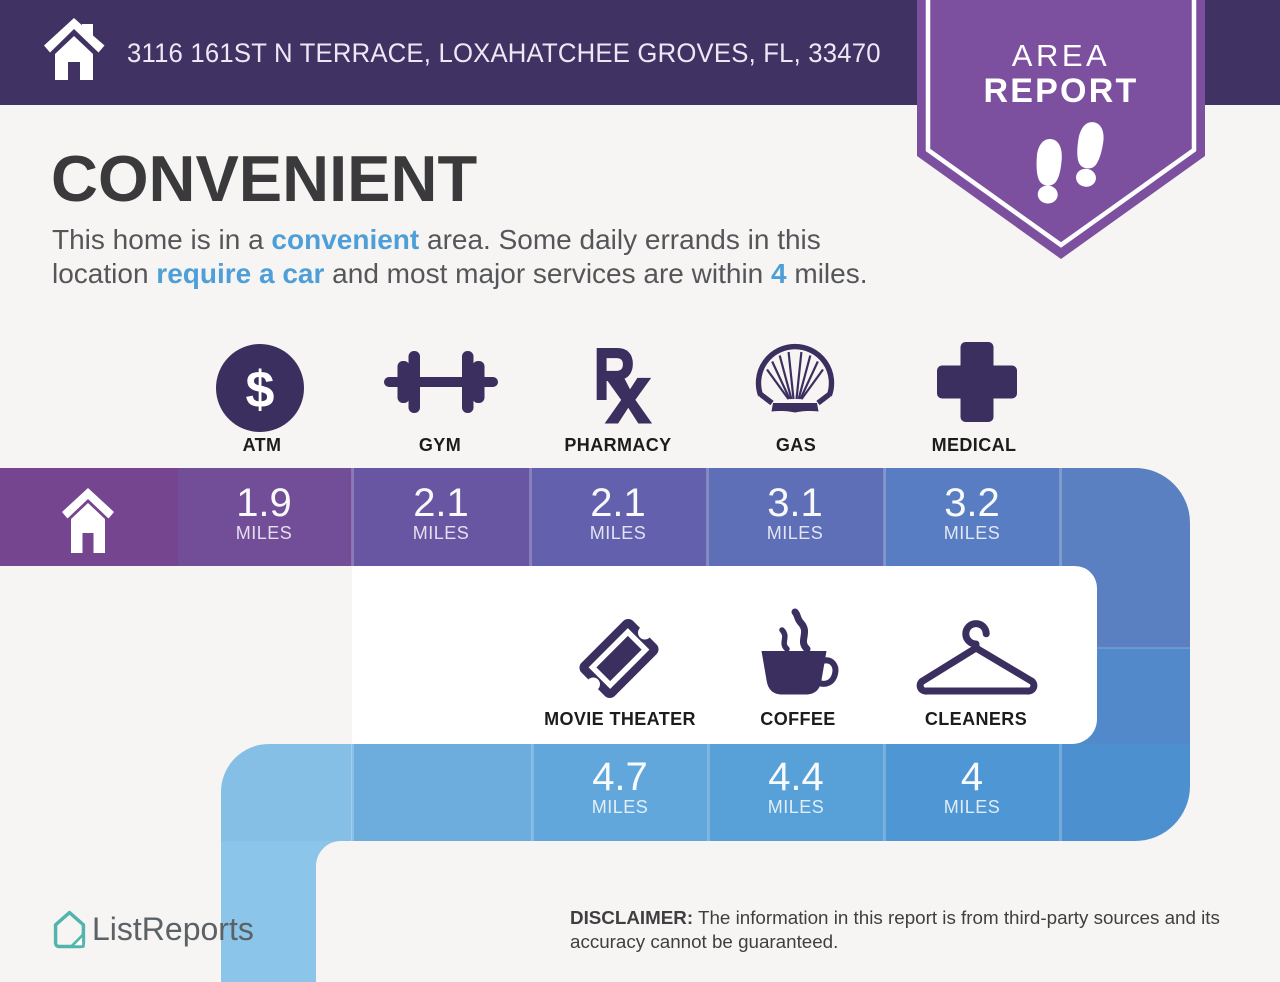 This screenshot has height=982, width=1280. What do you see at coordinates (1061, 55) in the screenshot?
I see `svg-text: AREA` at bounding box center [1061, 55].